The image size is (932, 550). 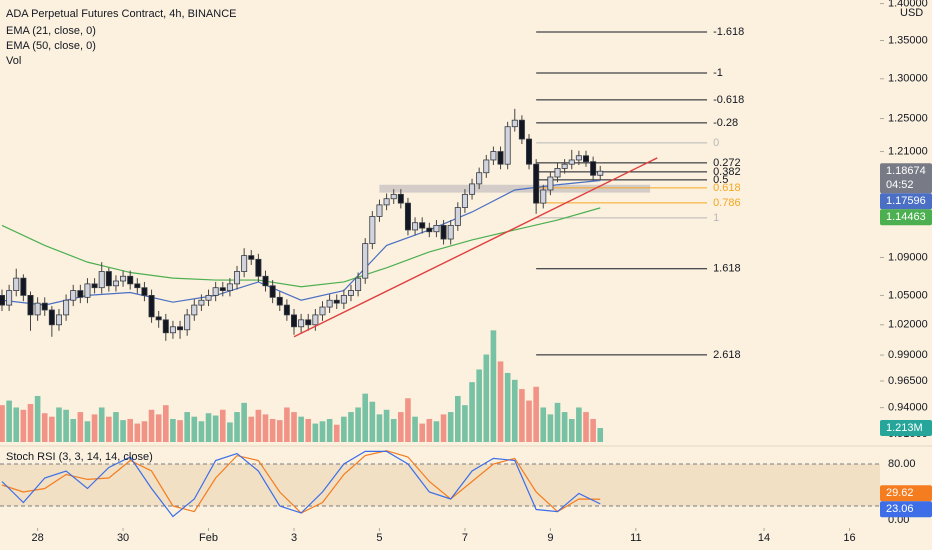 What do you see at coordinates (727, 188) in the screenshot?
I see `fib-label: 0.618` at bounding box center [727, 188].